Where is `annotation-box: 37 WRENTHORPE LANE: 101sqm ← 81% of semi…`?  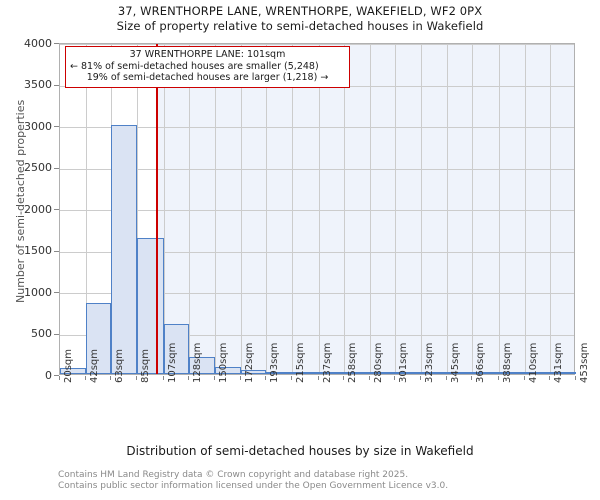 annotation-box: 37 WRENTHORPE LANE: 101sqm ← 81% of semi… is located at coordinates (207, 67).